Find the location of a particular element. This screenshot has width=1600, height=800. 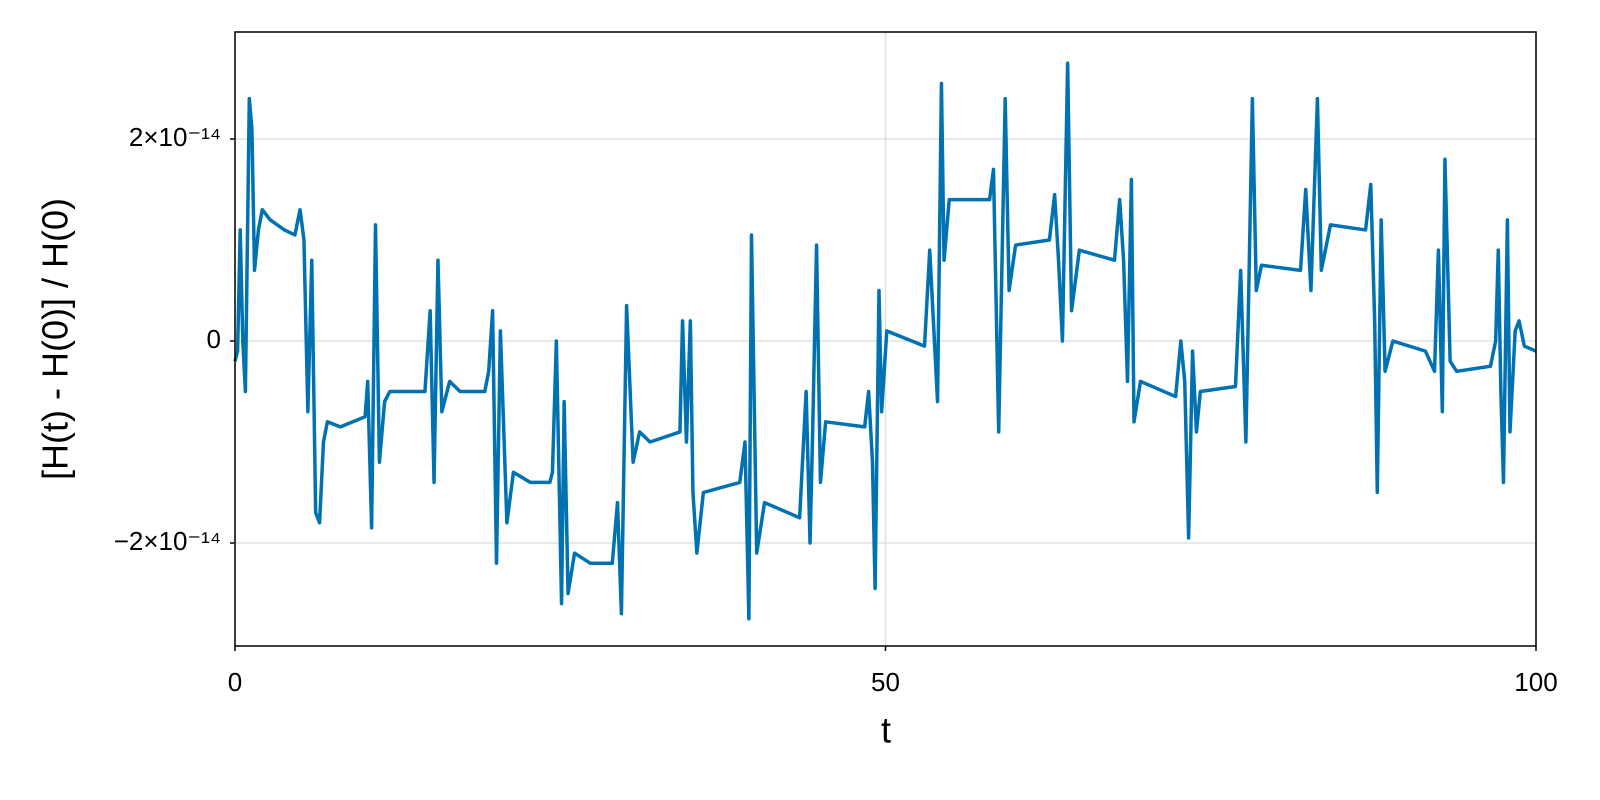

y-tick-label: 2×10⁻¹⁴ is located at coordinates (175, 137).